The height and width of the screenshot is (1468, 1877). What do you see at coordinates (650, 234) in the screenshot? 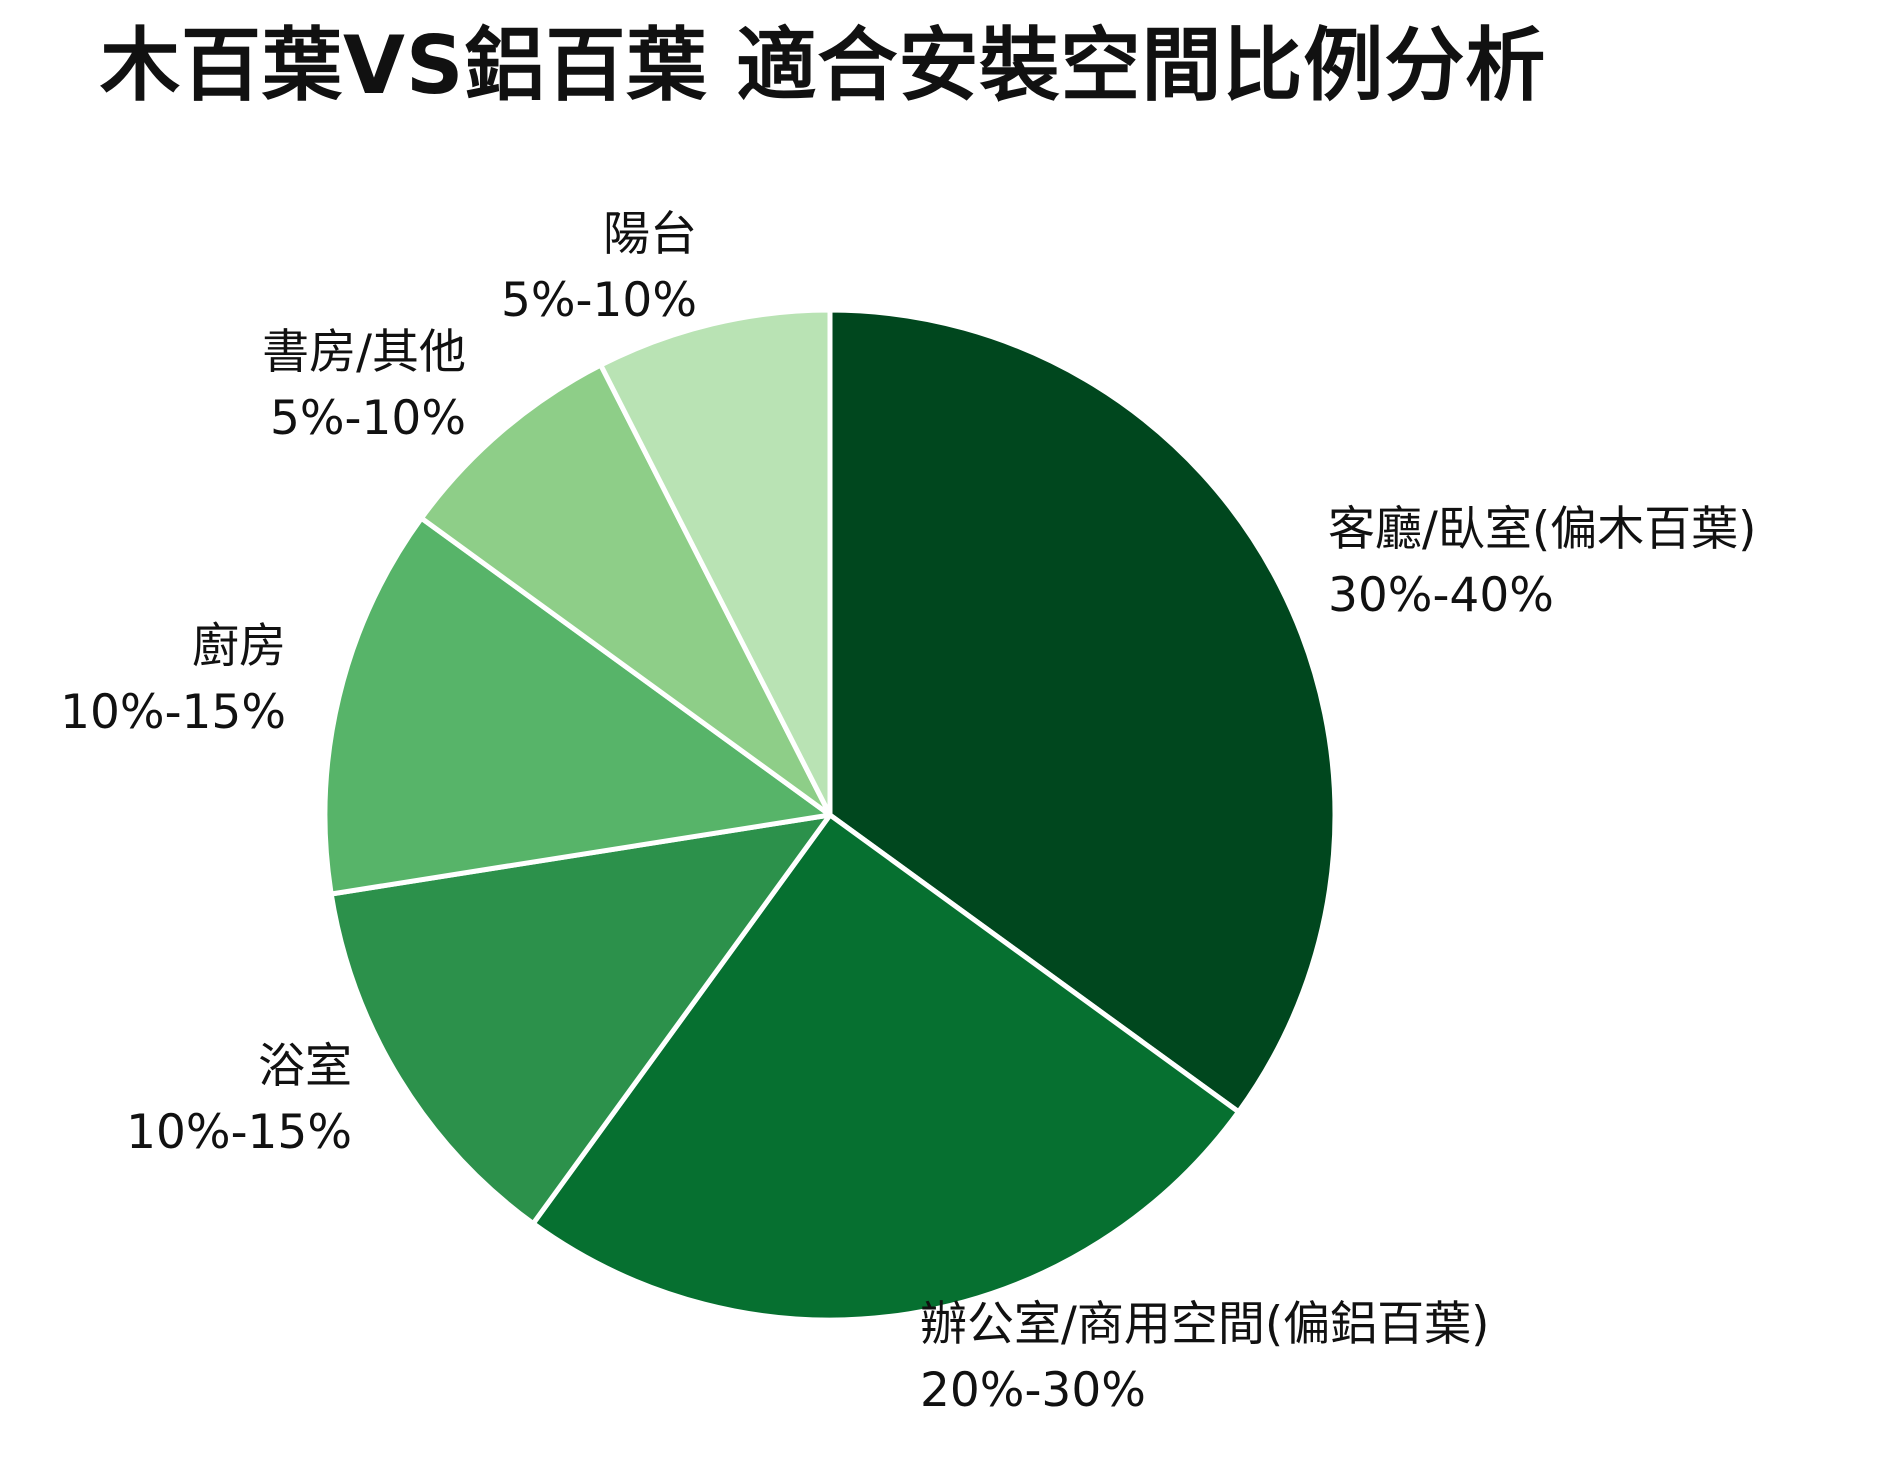
I see `slice-label-6: 陽台` at bounding box center [650, 234].